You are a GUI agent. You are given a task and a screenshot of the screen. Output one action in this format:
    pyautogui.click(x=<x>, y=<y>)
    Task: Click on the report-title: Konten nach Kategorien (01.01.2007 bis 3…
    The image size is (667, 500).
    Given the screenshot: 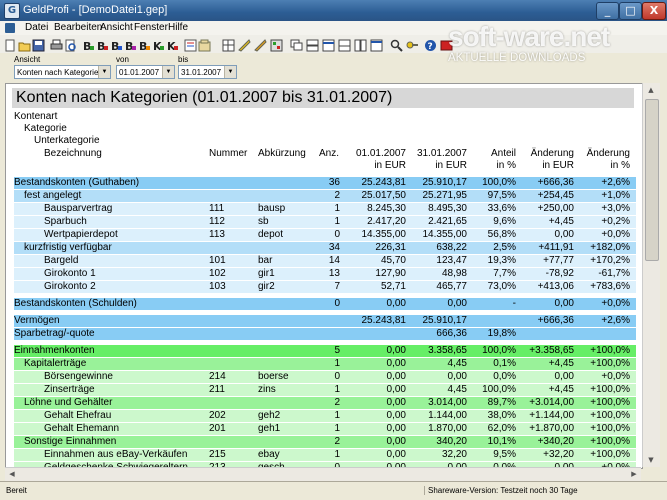 What is the action you would take?
    pyautogui.click(x=323, y=98)
    